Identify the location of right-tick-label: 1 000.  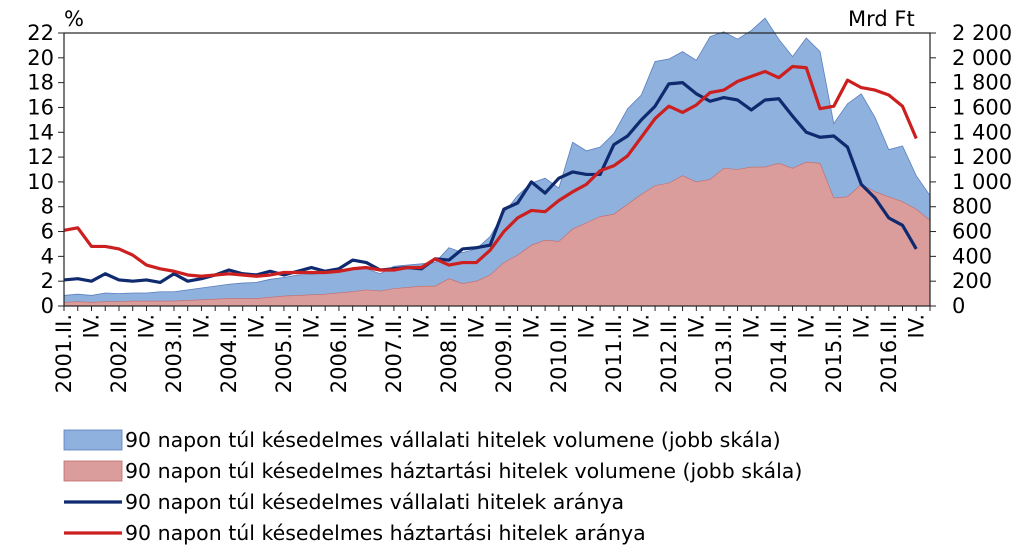
(982, 182).